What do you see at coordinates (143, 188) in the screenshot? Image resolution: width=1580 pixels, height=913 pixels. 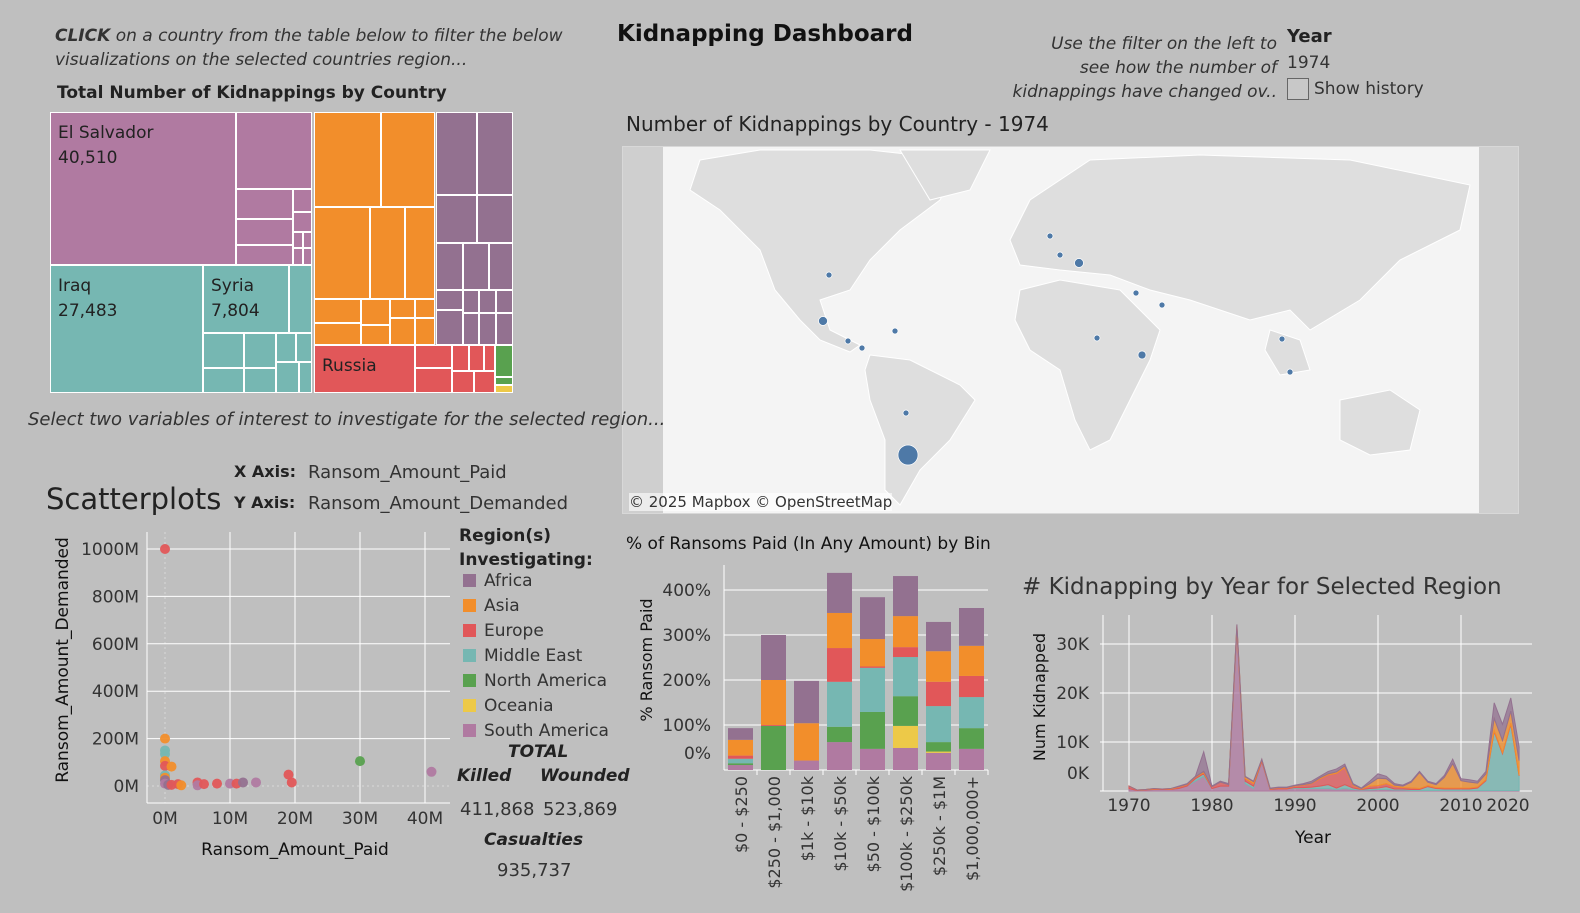 I see `treemap-cell: El Salvador 40,510` at bounding box center [143, 188].